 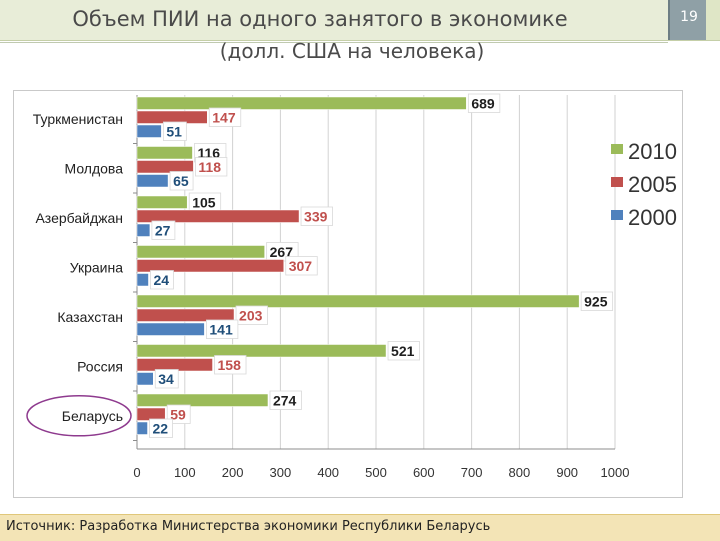 What do you see at coordinates (281, 472) in the screenshot?
I see `x-tick-label: 300` at bounding box center [281, 472].